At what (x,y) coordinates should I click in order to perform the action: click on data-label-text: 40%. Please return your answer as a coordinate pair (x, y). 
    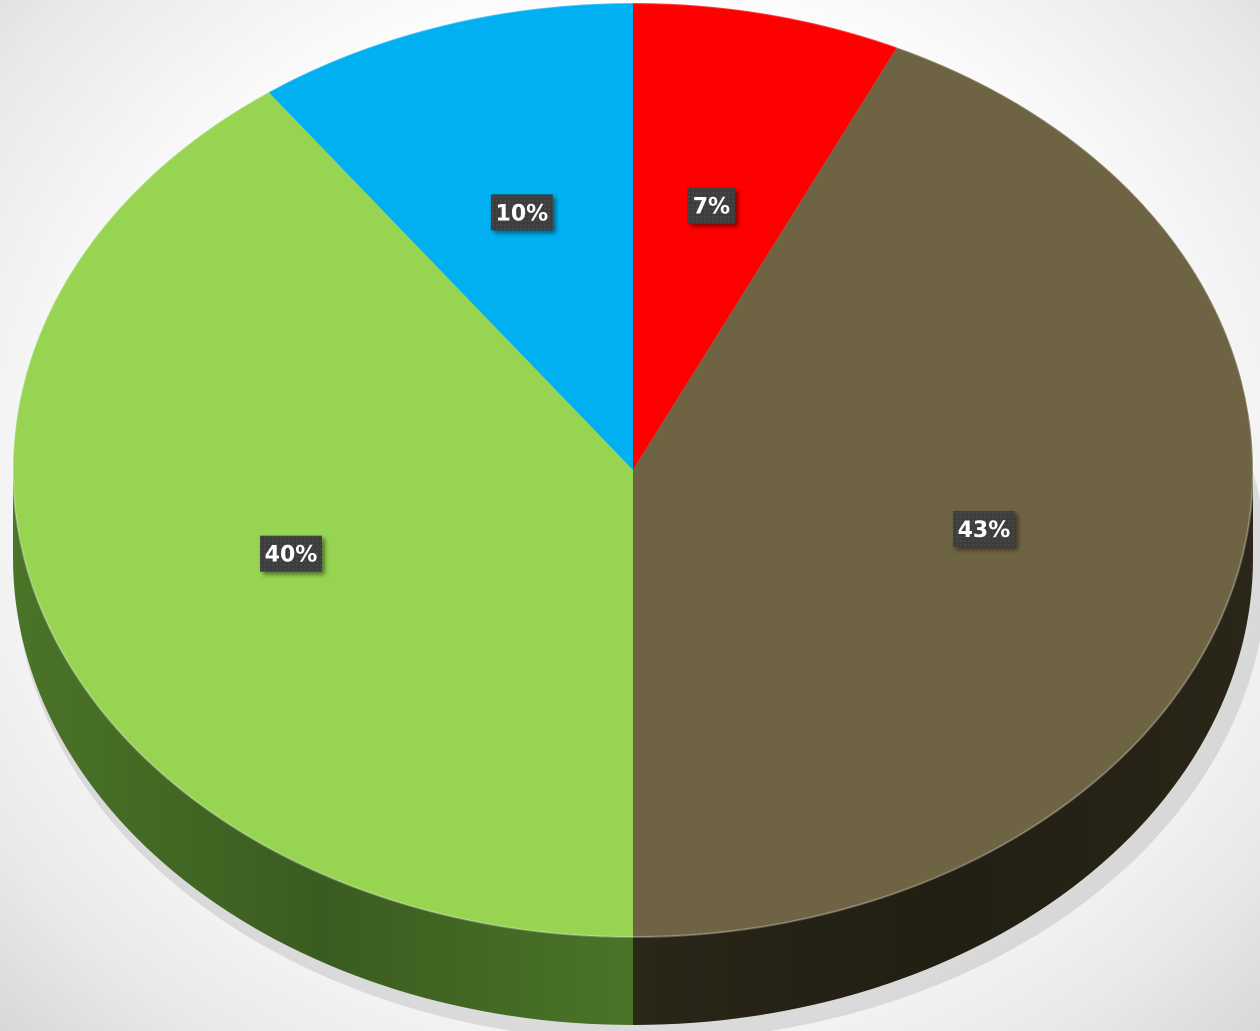
    Looking at the image, I should click on (291, 555).